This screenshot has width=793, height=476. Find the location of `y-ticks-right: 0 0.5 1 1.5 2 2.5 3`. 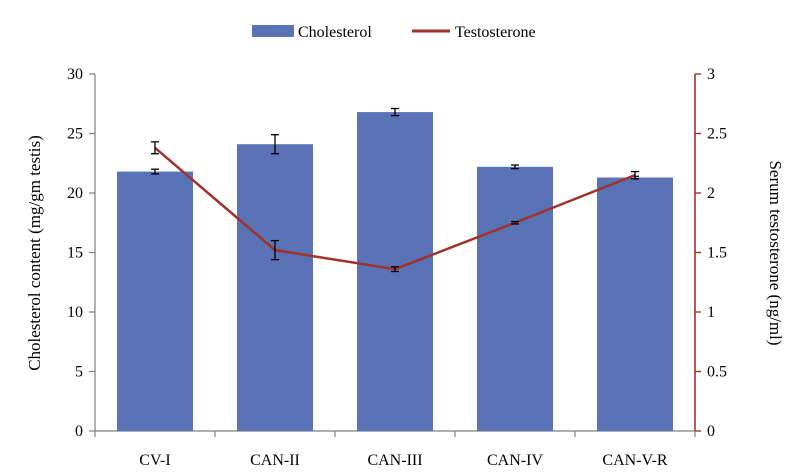

y-ticks-right: 0 0.5 1 1.5 2 2.5 3 is located at coordinates (711, 253).